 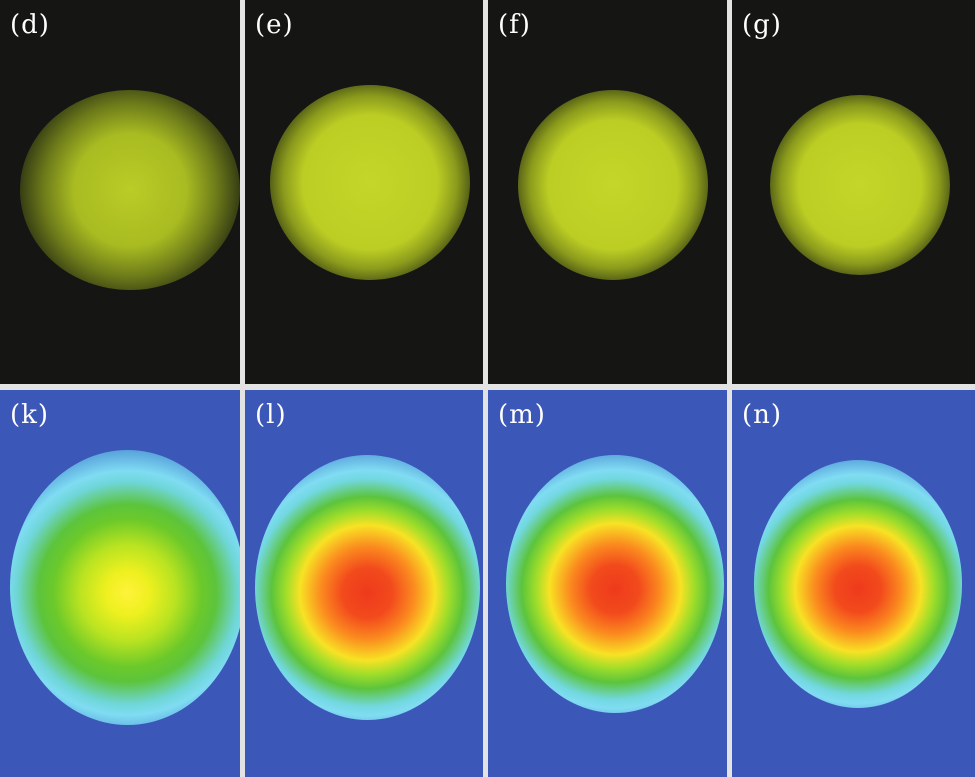 I want to click on panel-k: (k), so click(x=120, y=583).